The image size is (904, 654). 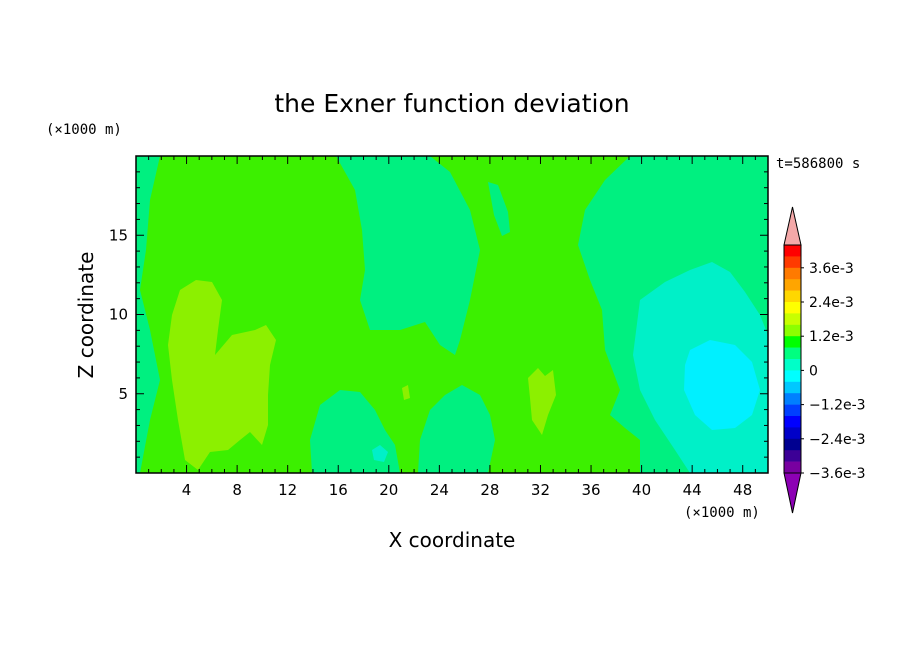 I want to click on contour-negative-mid, so click(x=380, y=453).